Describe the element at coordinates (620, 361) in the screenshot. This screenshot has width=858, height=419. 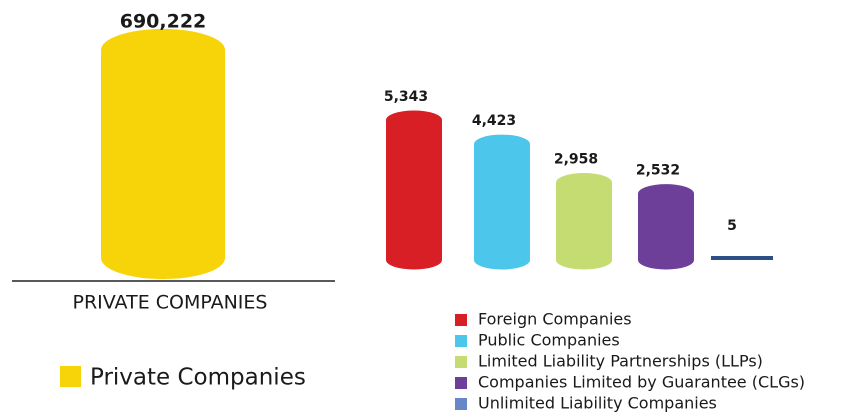
I see `legend-label: Limited Liability Partnerships (LLPs)` at that location.